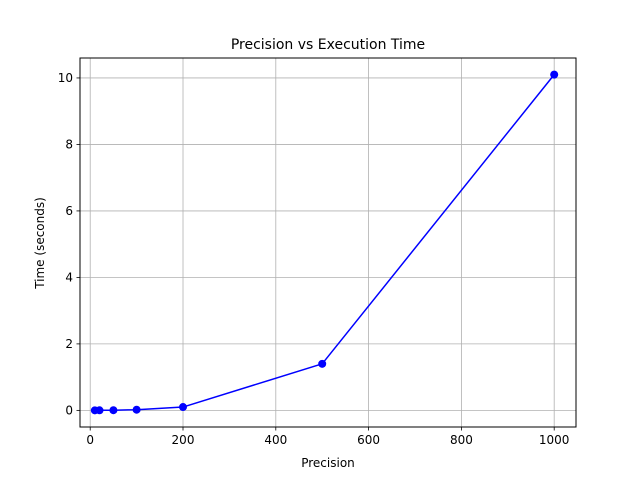 Image resolution: width=640 pixels, height=480 pixels. I want to click on x-tick-label: 1000, so click(554, 440).